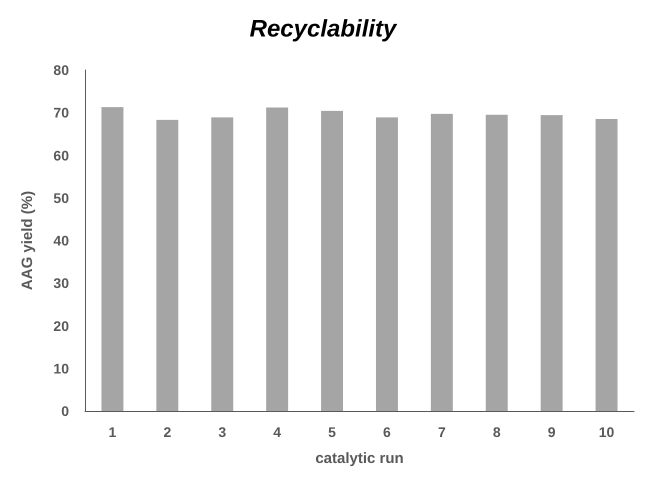 The image size is (646, 478). Describe the element at coordinates (359, 458) in the screenshot. I see `x-axis-title: catalytic run` at that location.